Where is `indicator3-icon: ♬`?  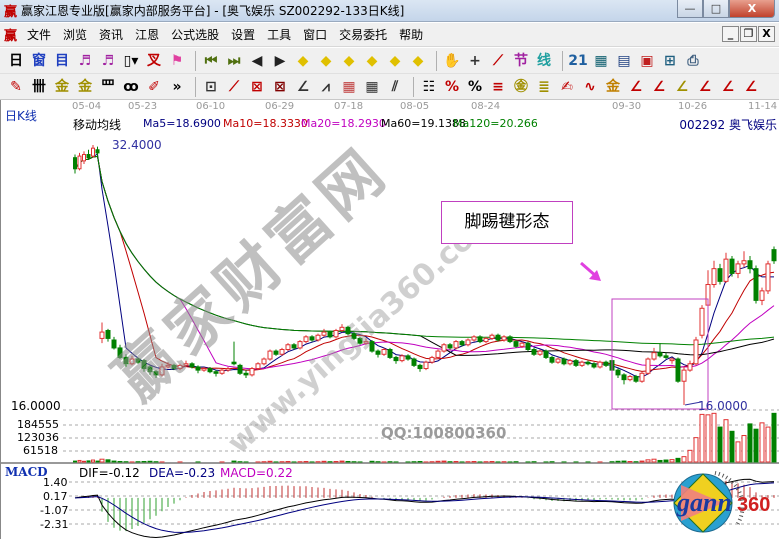
indicator3-icon: ♬ is located at coordinates (85, 61).